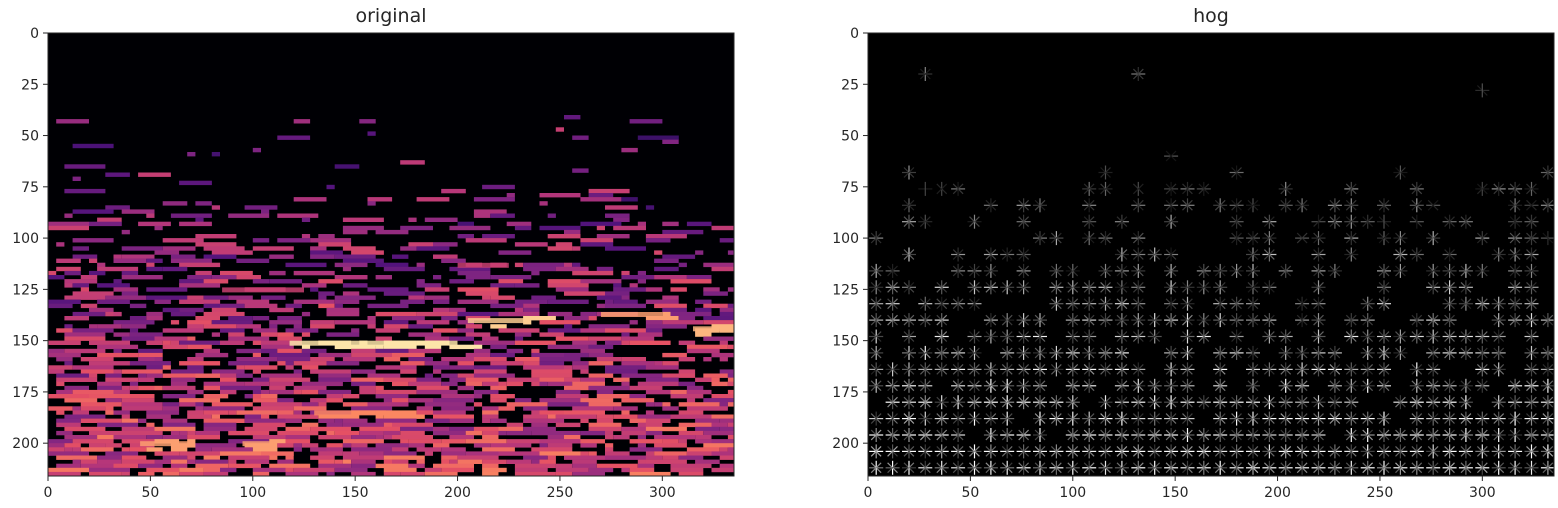 This screenshot has width=1558, height=508. What do you see at coordinates (150, 493) in the screenshot?
I see `x-tick-label: 50` at bounding box center [150, 493].